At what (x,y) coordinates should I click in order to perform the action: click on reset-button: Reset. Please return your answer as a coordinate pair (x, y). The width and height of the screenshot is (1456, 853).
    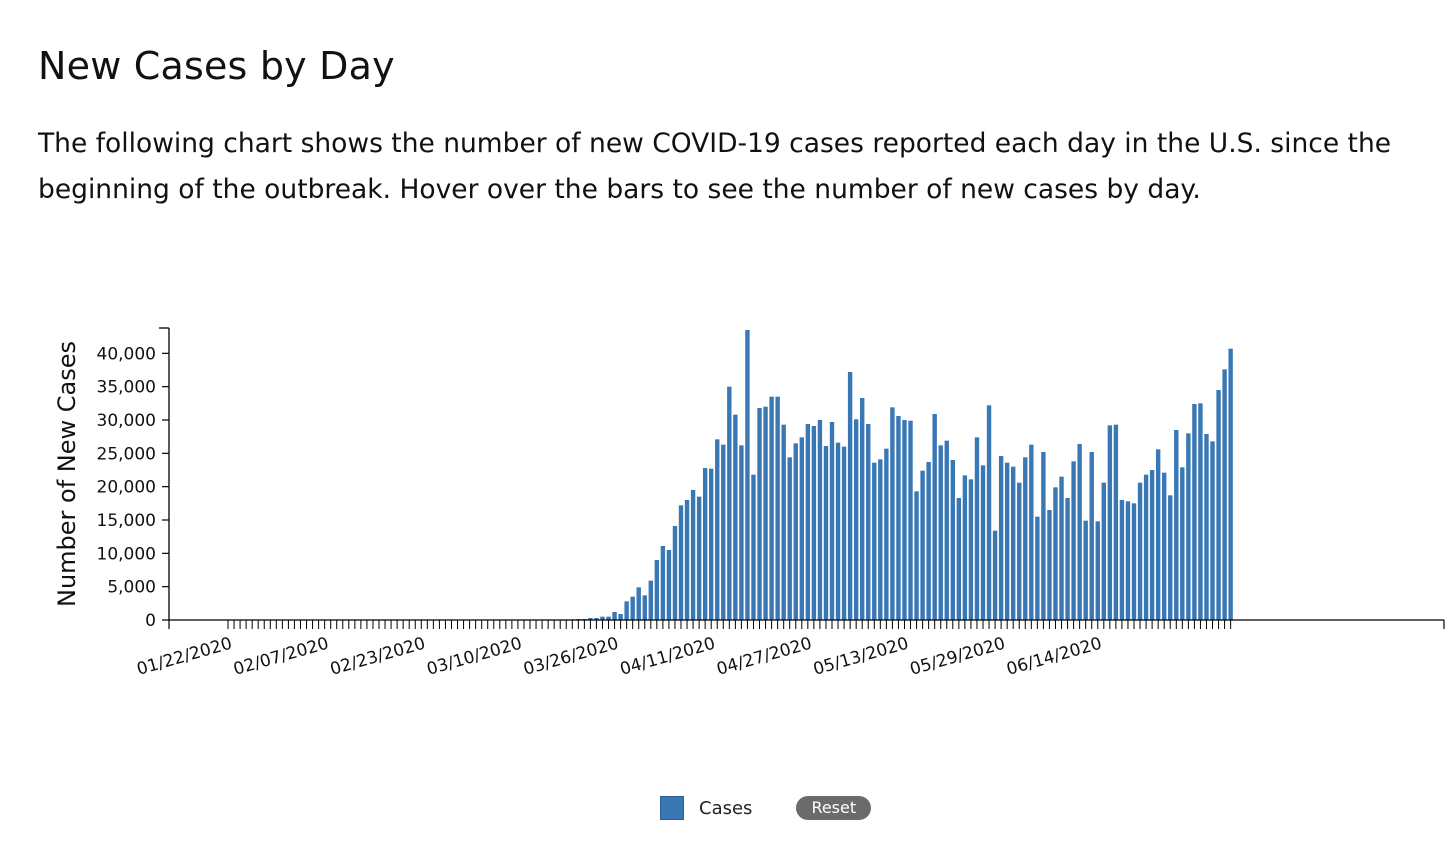
    Looking at the image, I should click on (834, 808).